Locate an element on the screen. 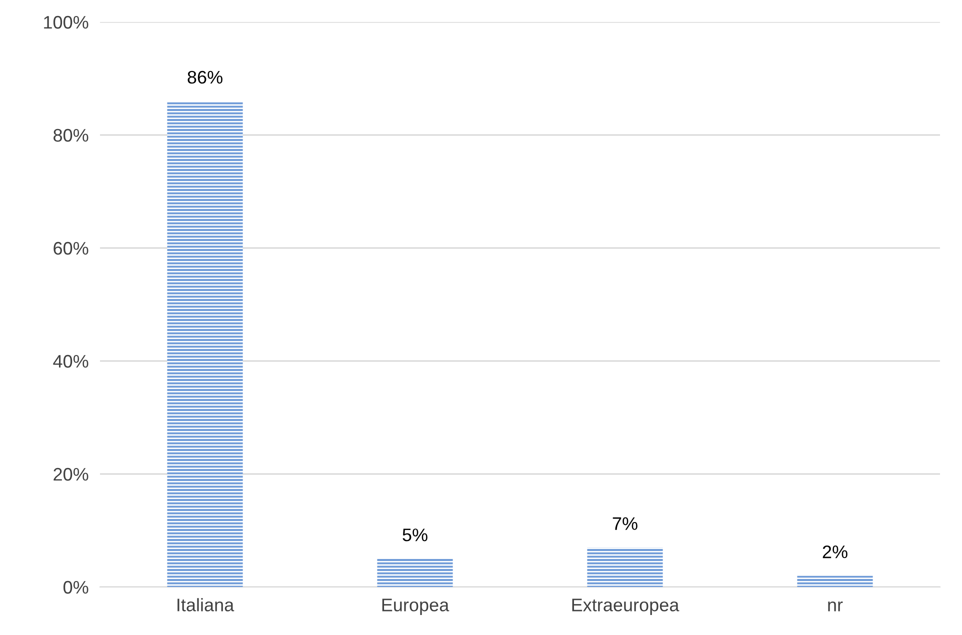  x-tick-label: Europea is located at coordinates (416, 606).